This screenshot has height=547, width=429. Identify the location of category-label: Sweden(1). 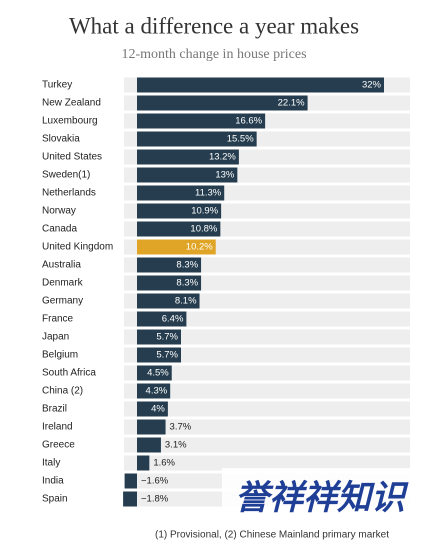
(66, 175).